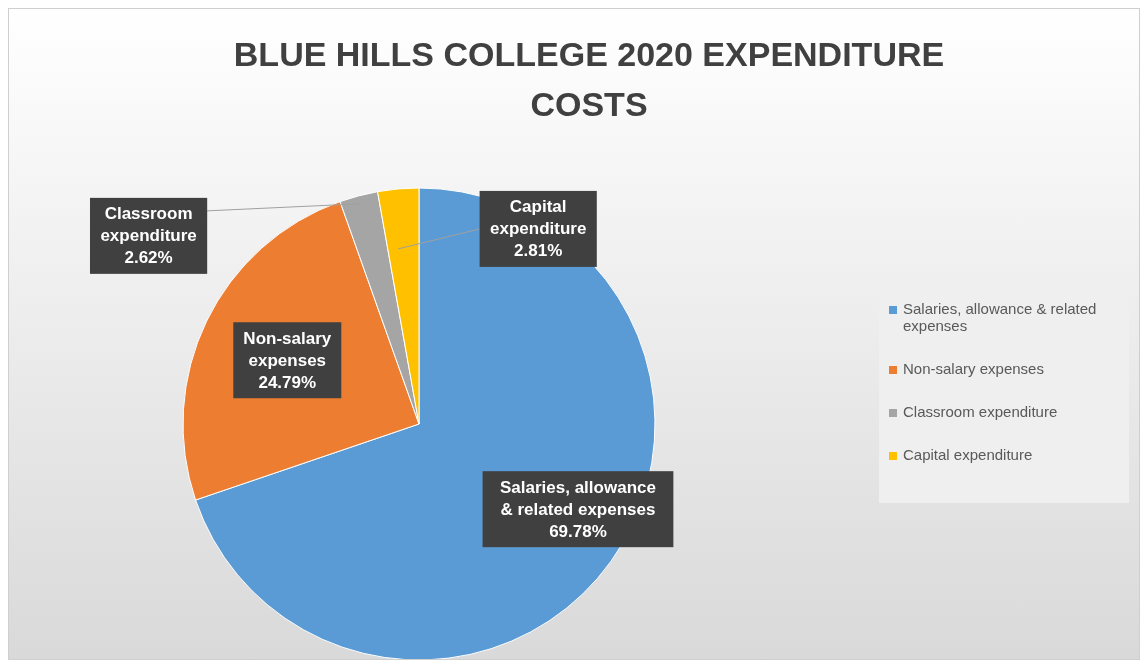 This screenshot has width=1146, height=666. I want to click on slice-label: Salaries, allowance & related expenses, so click(578, 498).